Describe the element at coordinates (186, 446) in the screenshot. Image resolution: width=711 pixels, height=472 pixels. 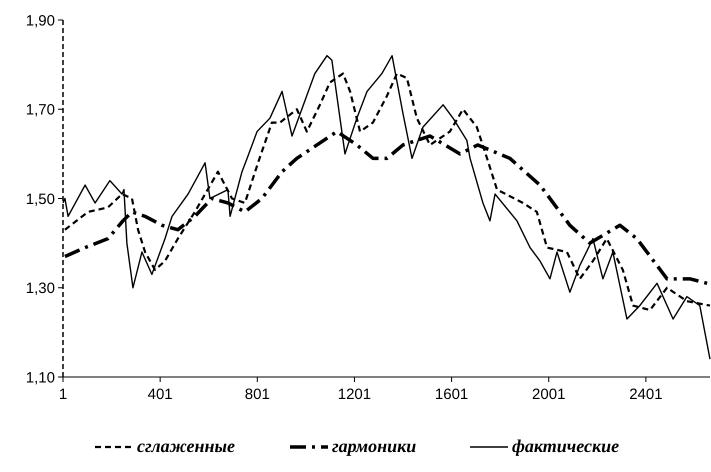
I see `legend-label: сглаженные` at that location.